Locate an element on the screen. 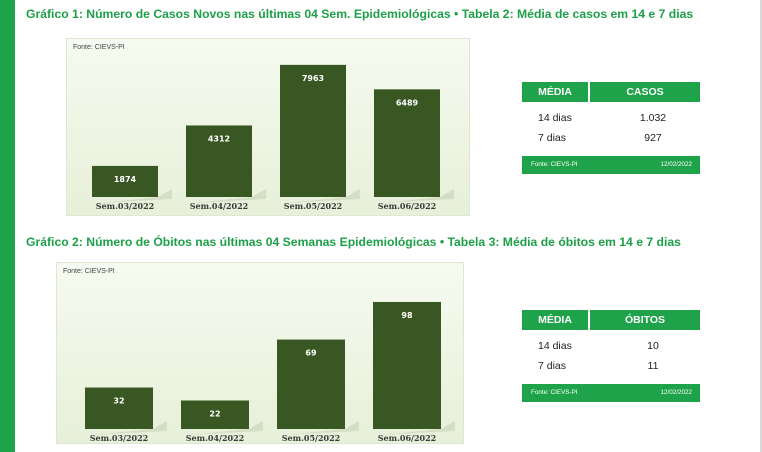 This screenshot has height=452, width=762. side-accent-bar is located at coordinates (7, 226).